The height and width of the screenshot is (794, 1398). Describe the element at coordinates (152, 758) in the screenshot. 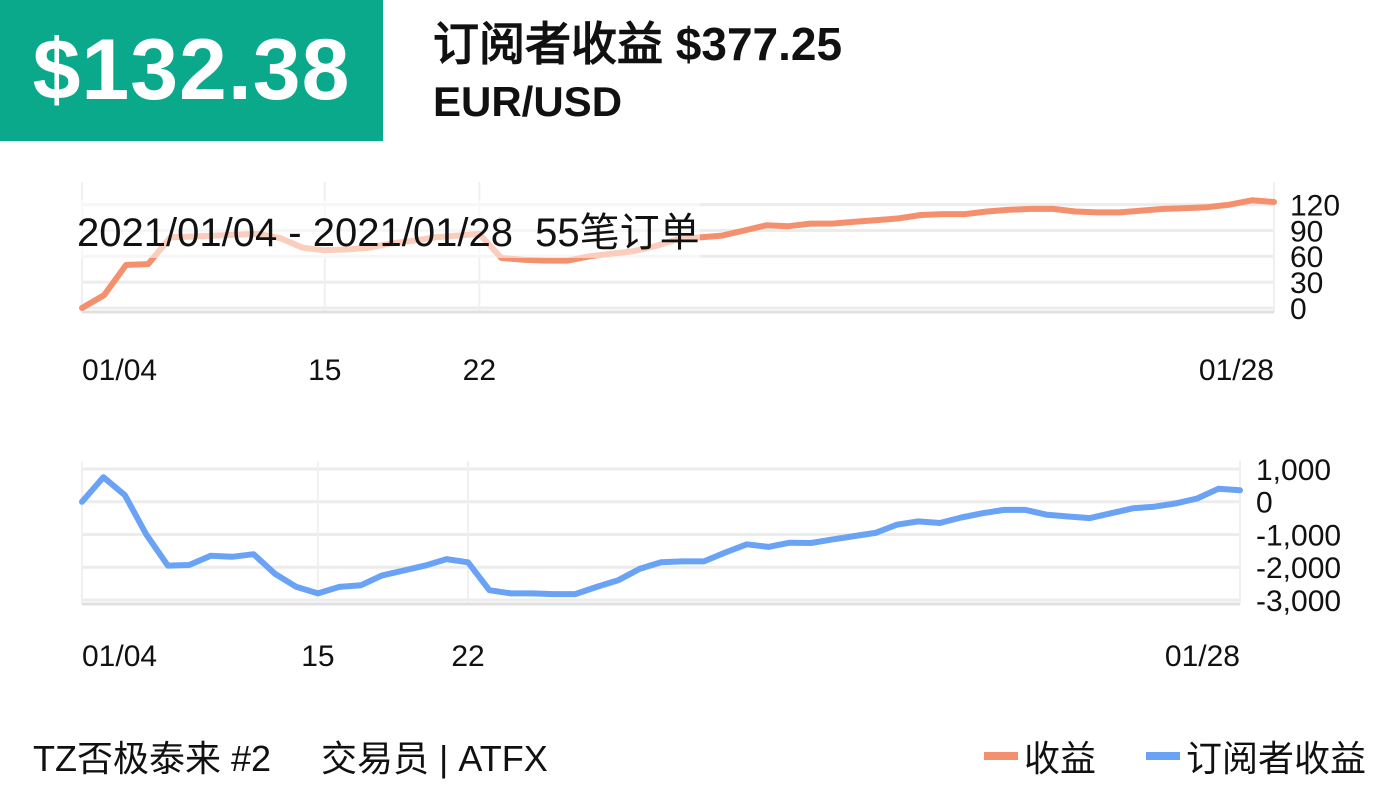

I see `trader-name: TZ否极泰来 #2` at that location.